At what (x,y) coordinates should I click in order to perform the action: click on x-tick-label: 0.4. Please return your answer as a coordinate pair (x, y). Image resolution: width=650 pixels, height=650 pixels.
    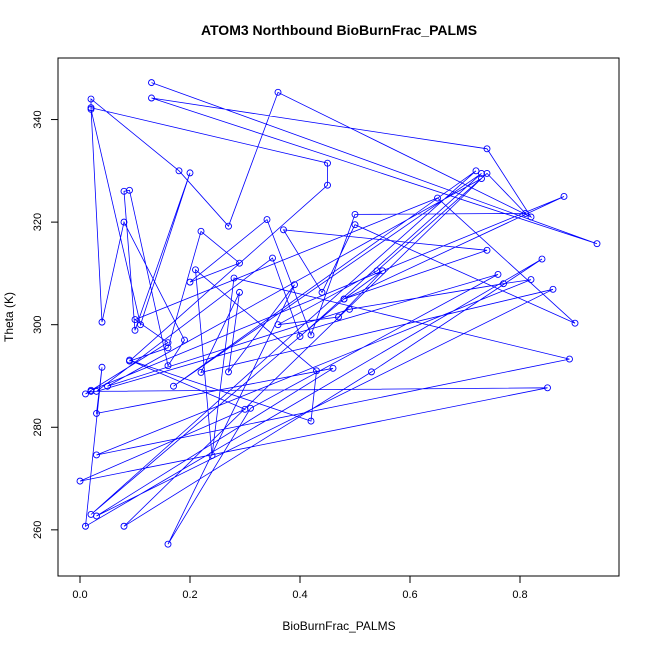
    Looking at the image, I should click on (299, 595).